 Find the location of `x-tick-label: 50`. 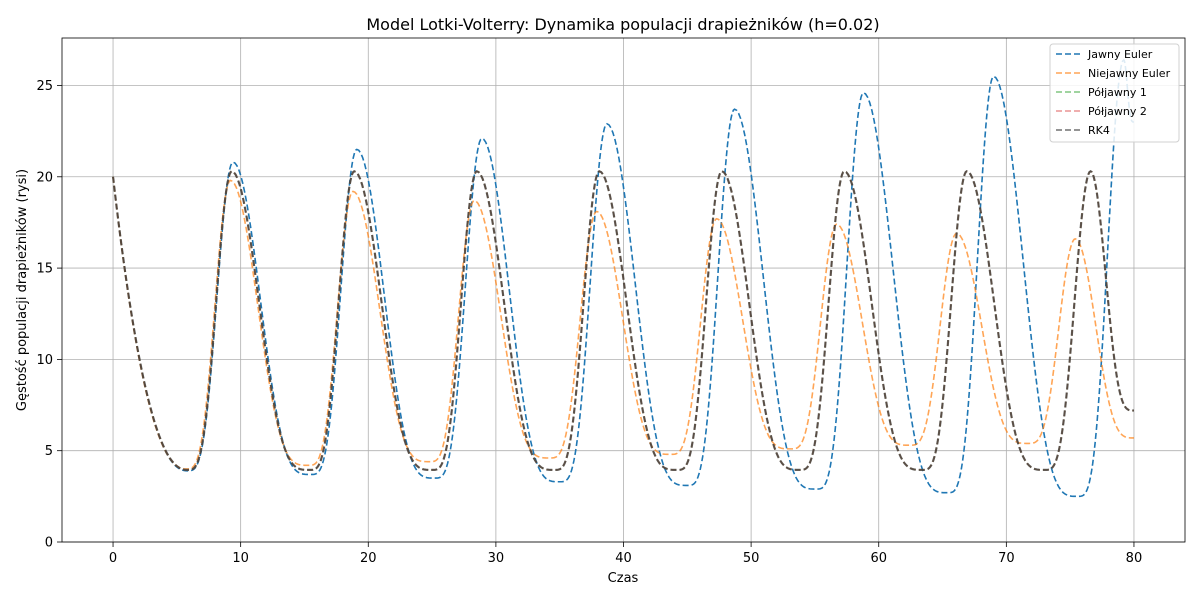

x-tick-label: 50 is located at coordinates (751, 558).